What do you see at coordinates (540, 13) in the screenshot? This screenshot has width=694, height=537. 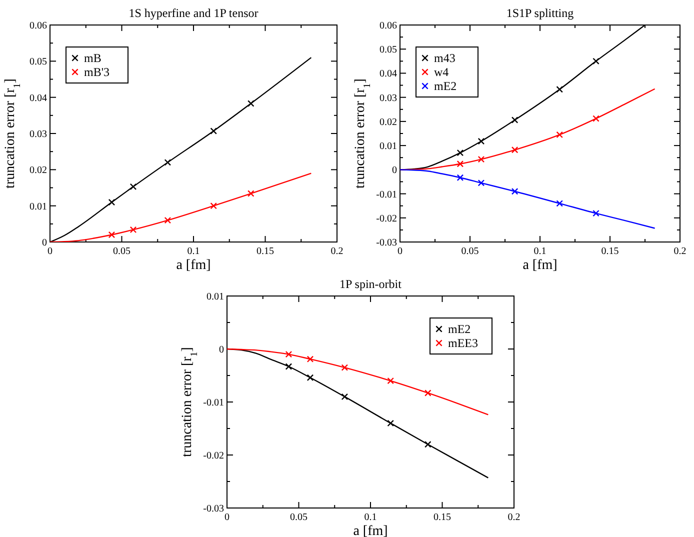 I see `chart-title: 1S1P splitting` at bounding box center [540, 13].